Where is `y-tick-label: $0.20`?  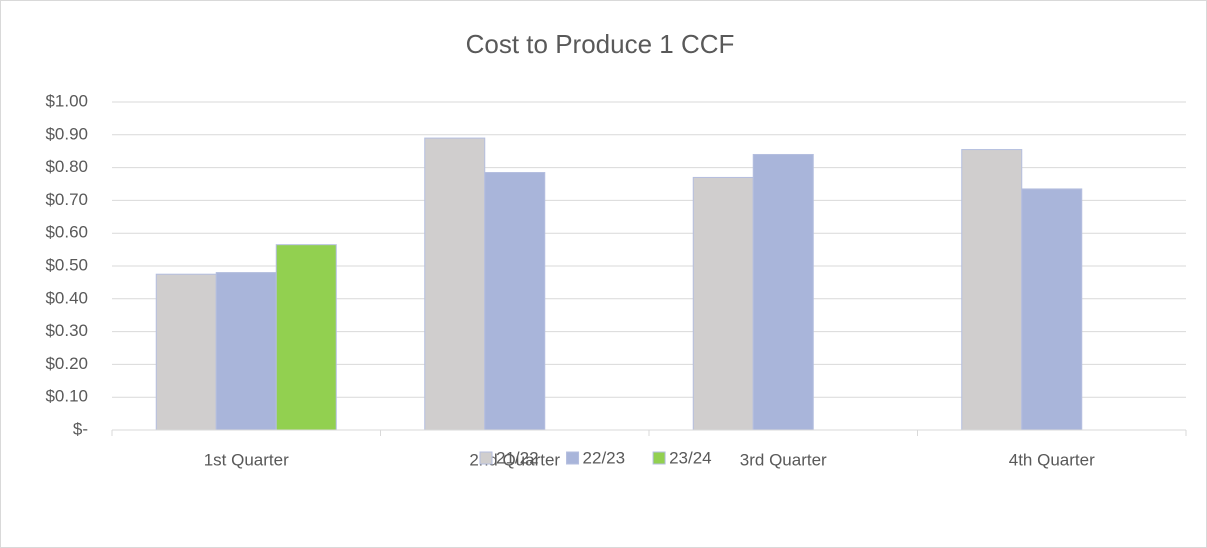 y-tick-label: $0.20 is located at coordinates (66, 363).